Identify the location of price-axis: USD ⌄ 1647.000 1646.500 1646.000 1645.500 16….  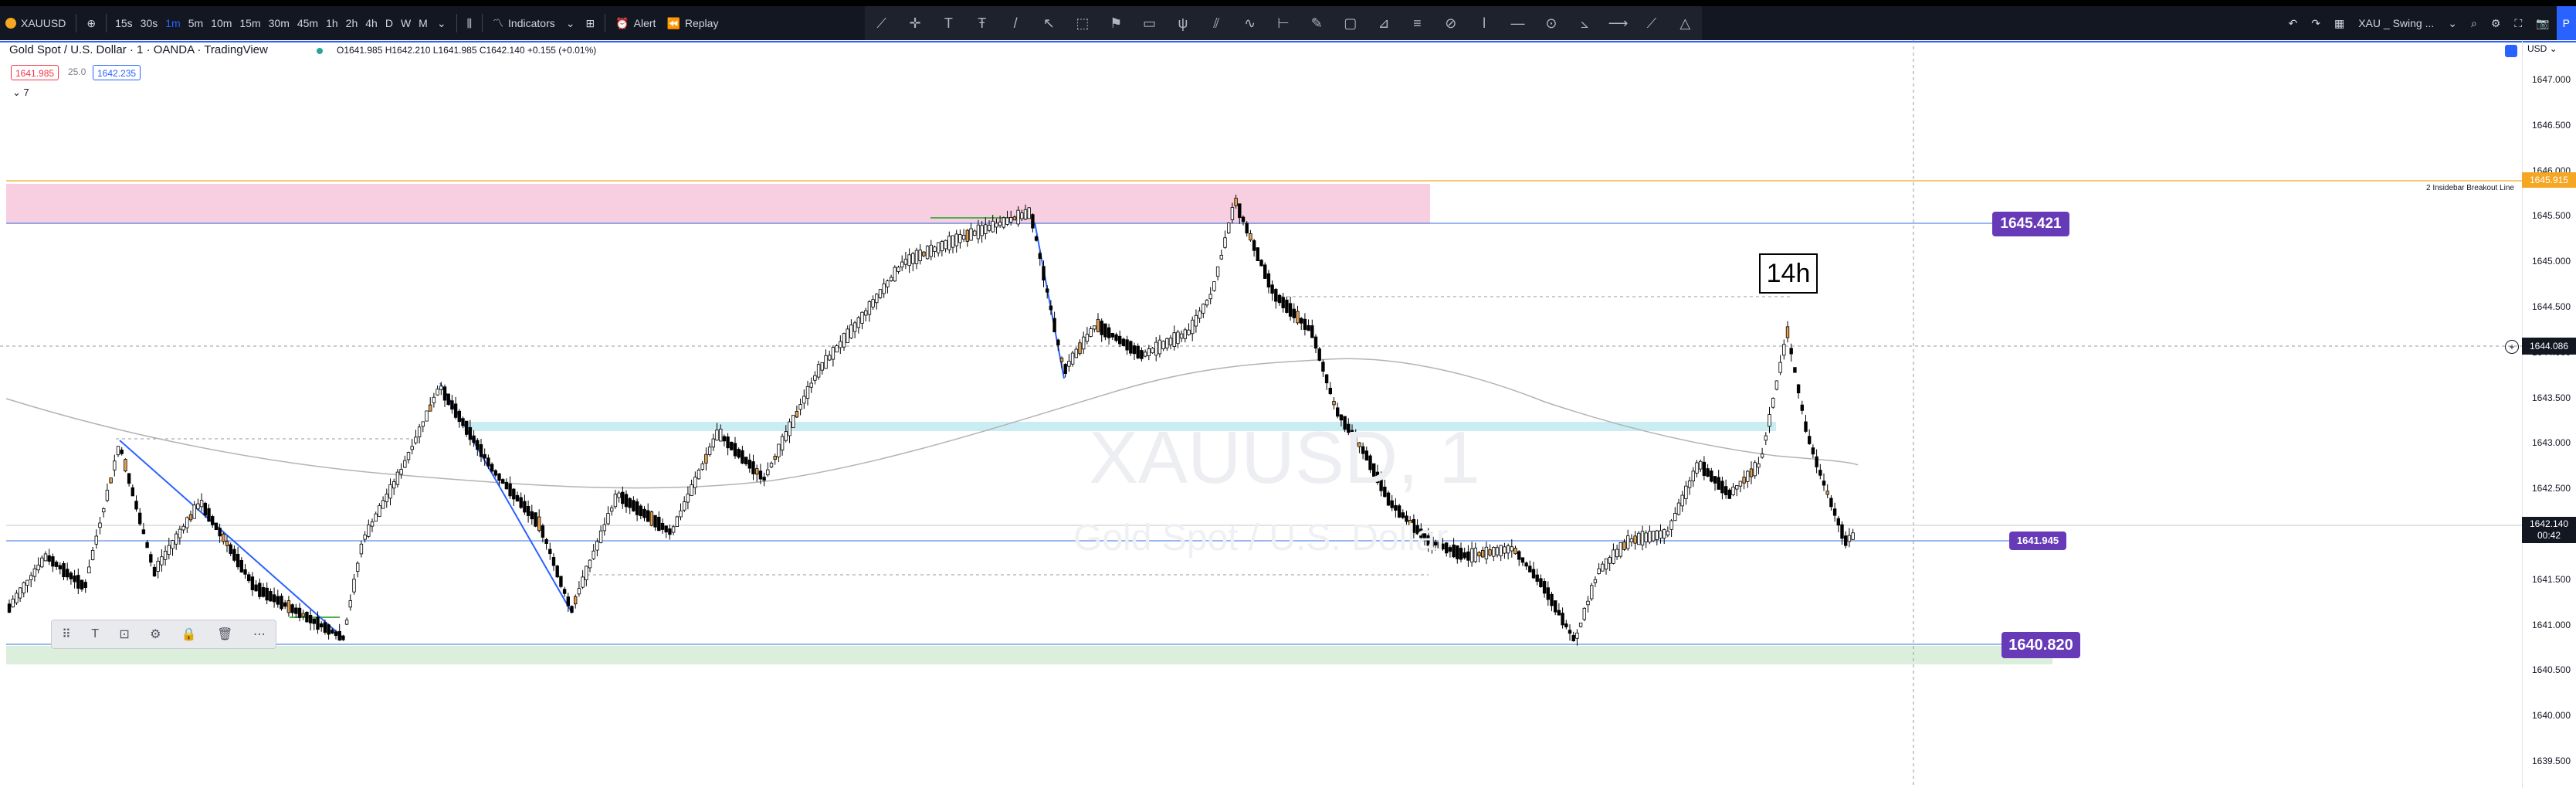
(2549, 414).